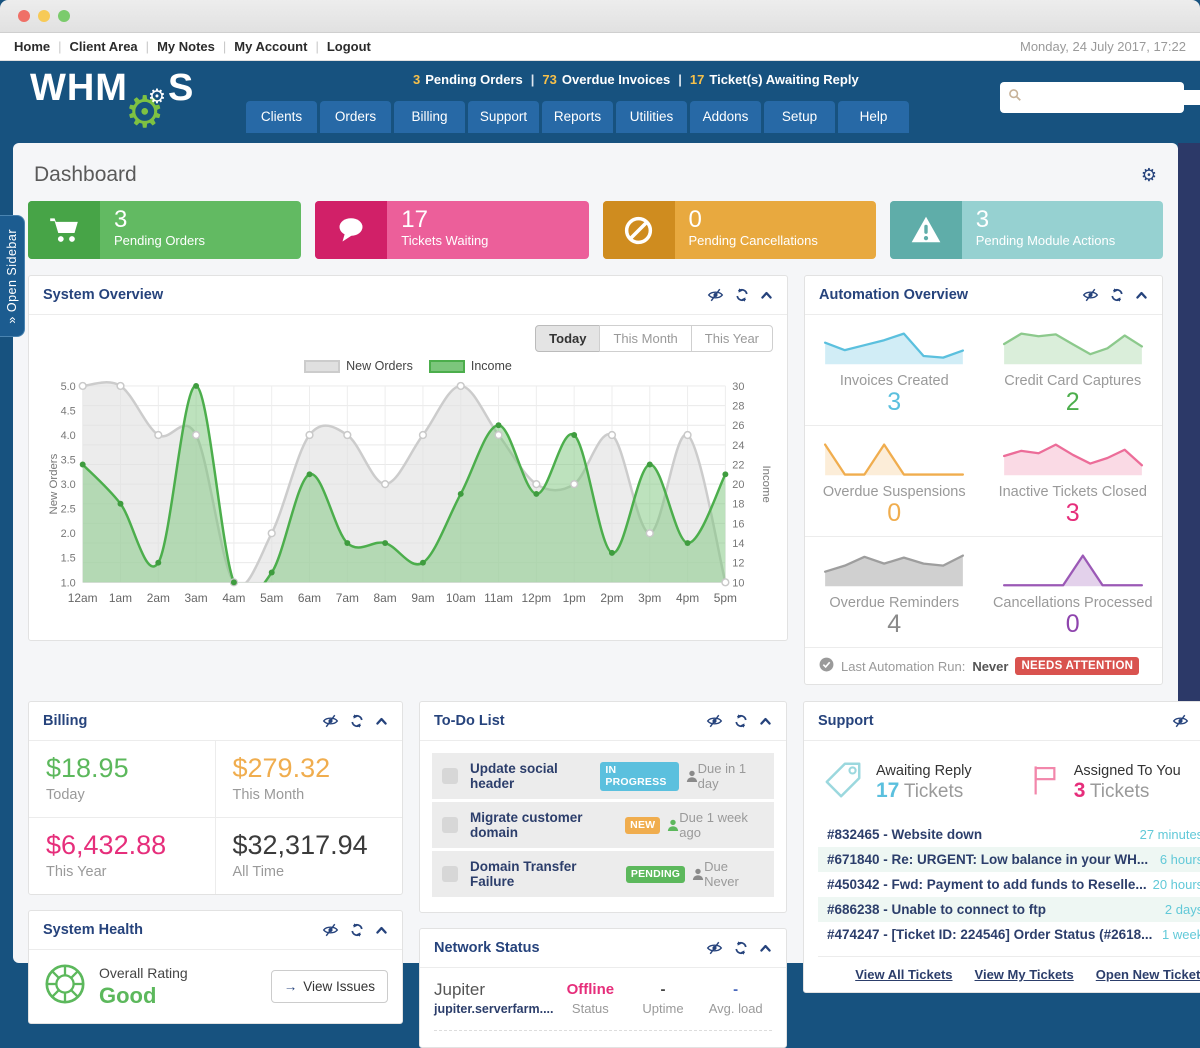  Describe the element at coordinates (725, 117) in the screenshot. I see `nav-tab-addons: Addons` at that location.